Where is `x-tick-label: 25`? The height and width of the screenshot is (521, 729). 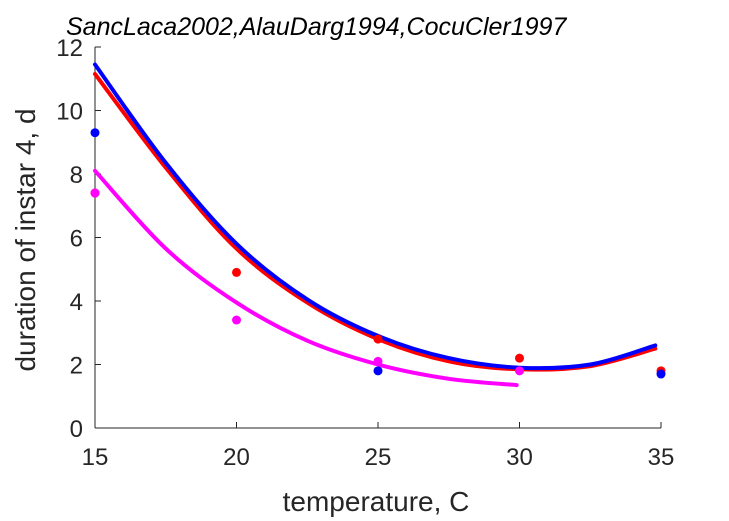
x-tick-label: 25 is located at coordinates (378, 457).